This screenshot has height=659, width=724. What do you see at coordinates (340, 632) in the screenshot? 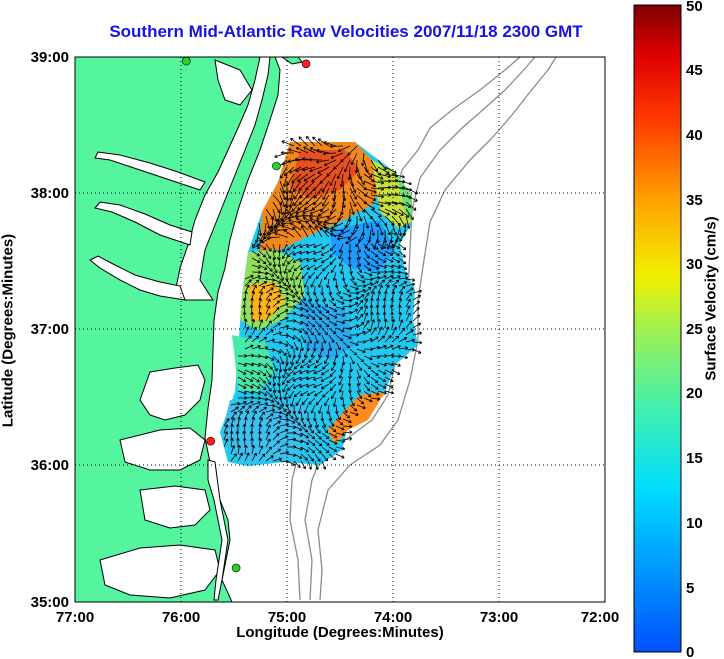
I see `x-axis-label: Longitude (Degrees:Minutes)` at bounding box center [340, 632].